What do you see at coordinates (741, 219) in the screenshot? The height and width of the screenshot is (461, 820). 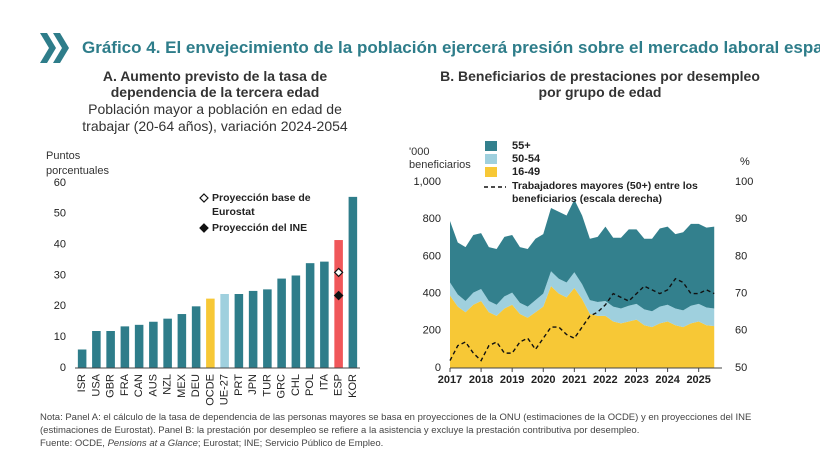 I see `y2-tick-label: 90` at bounding box center [741, 219].